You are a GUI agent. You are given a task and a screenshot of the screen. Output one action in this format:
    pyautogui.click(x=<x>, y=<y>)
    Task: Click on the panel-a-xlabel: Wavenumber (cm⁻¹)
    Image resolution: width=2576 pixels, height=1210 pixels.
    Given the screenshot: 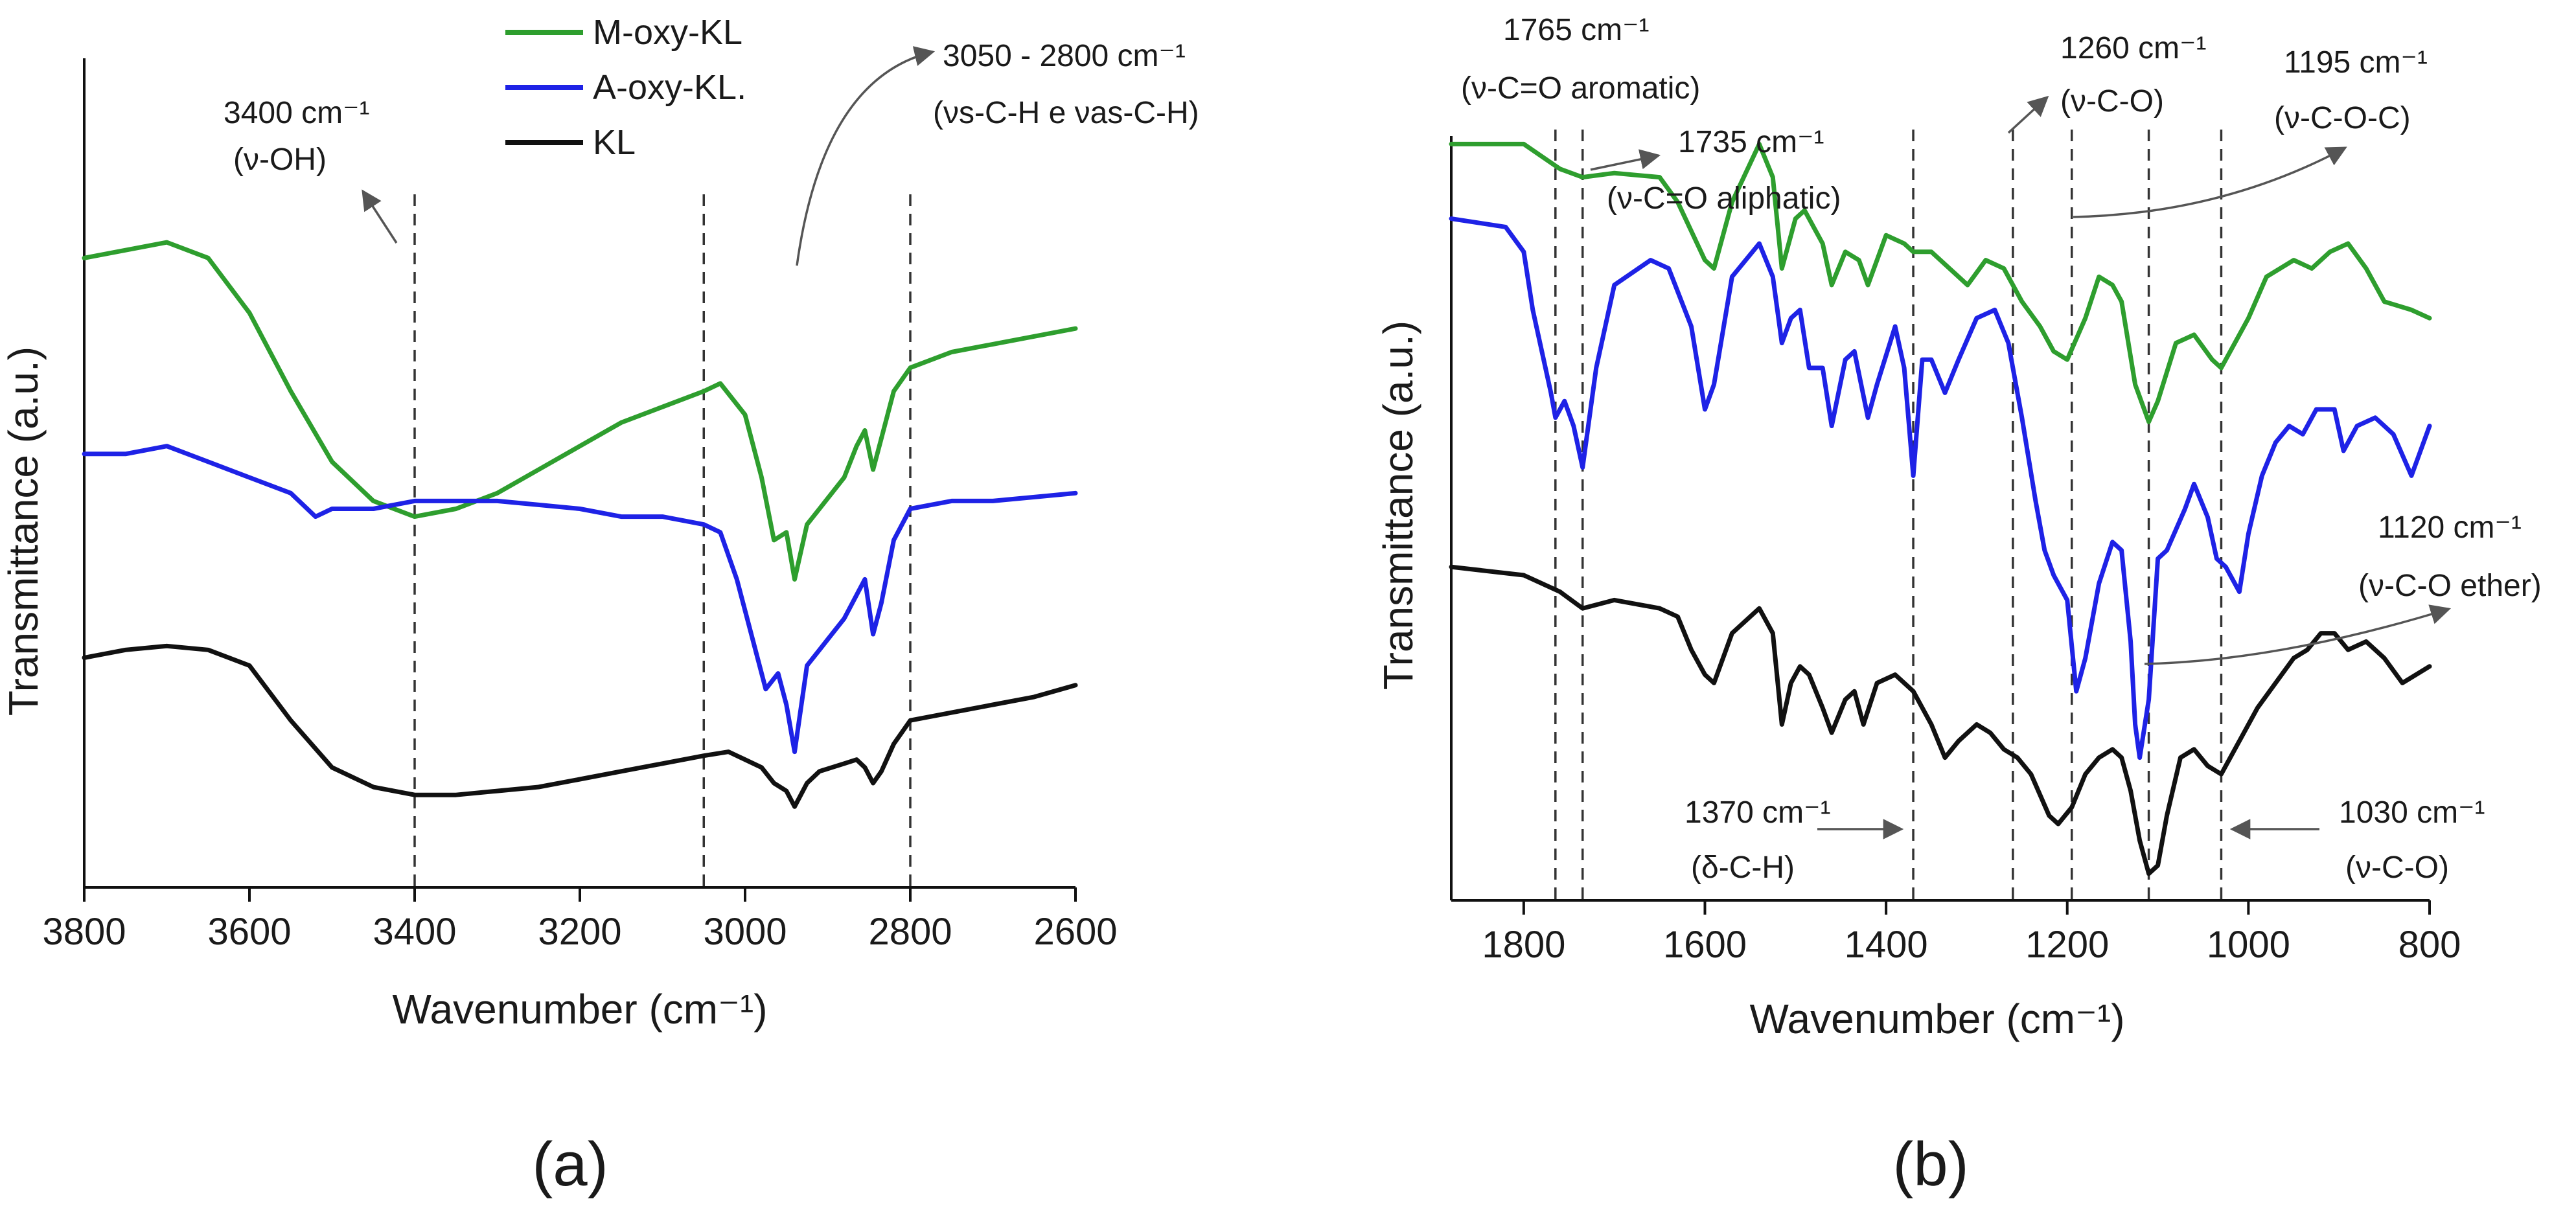 What is the action you would take?
    pyautogui.click(x=579, y=1010)
    